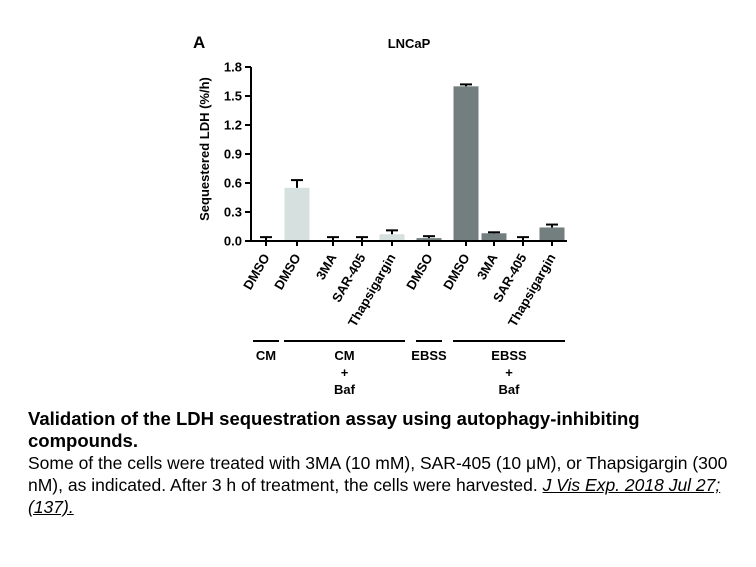  Describe the element at coordinates (233, 241) in the screenshot. I see `y-tick-label: 0.0` at that location.